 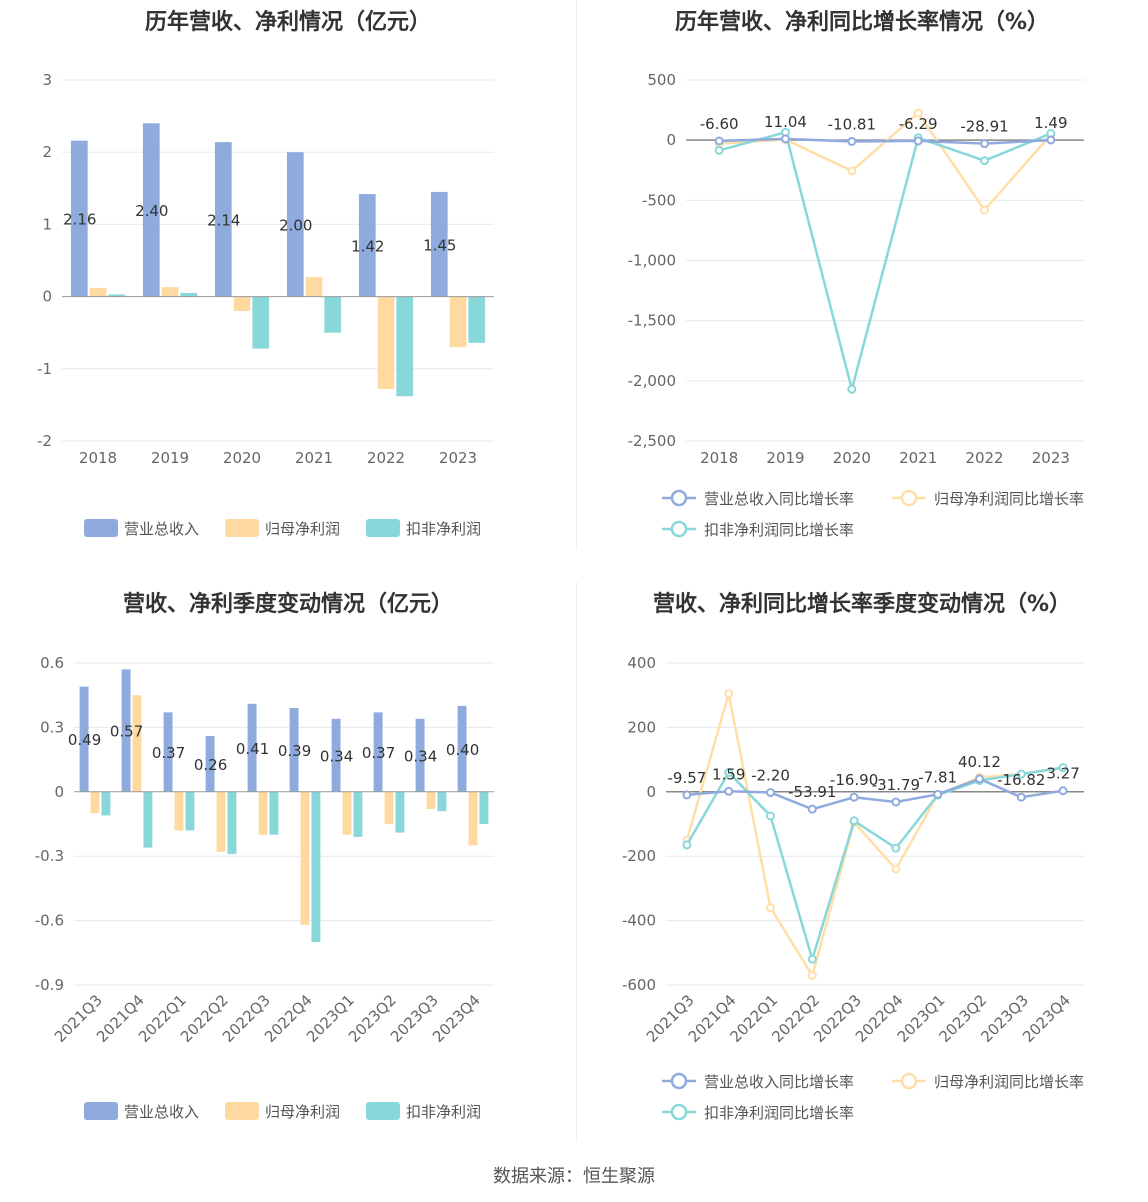 I want to click on chart-title: 营收、净利季度变动情况（亿元）, so click(x=287, y=604).